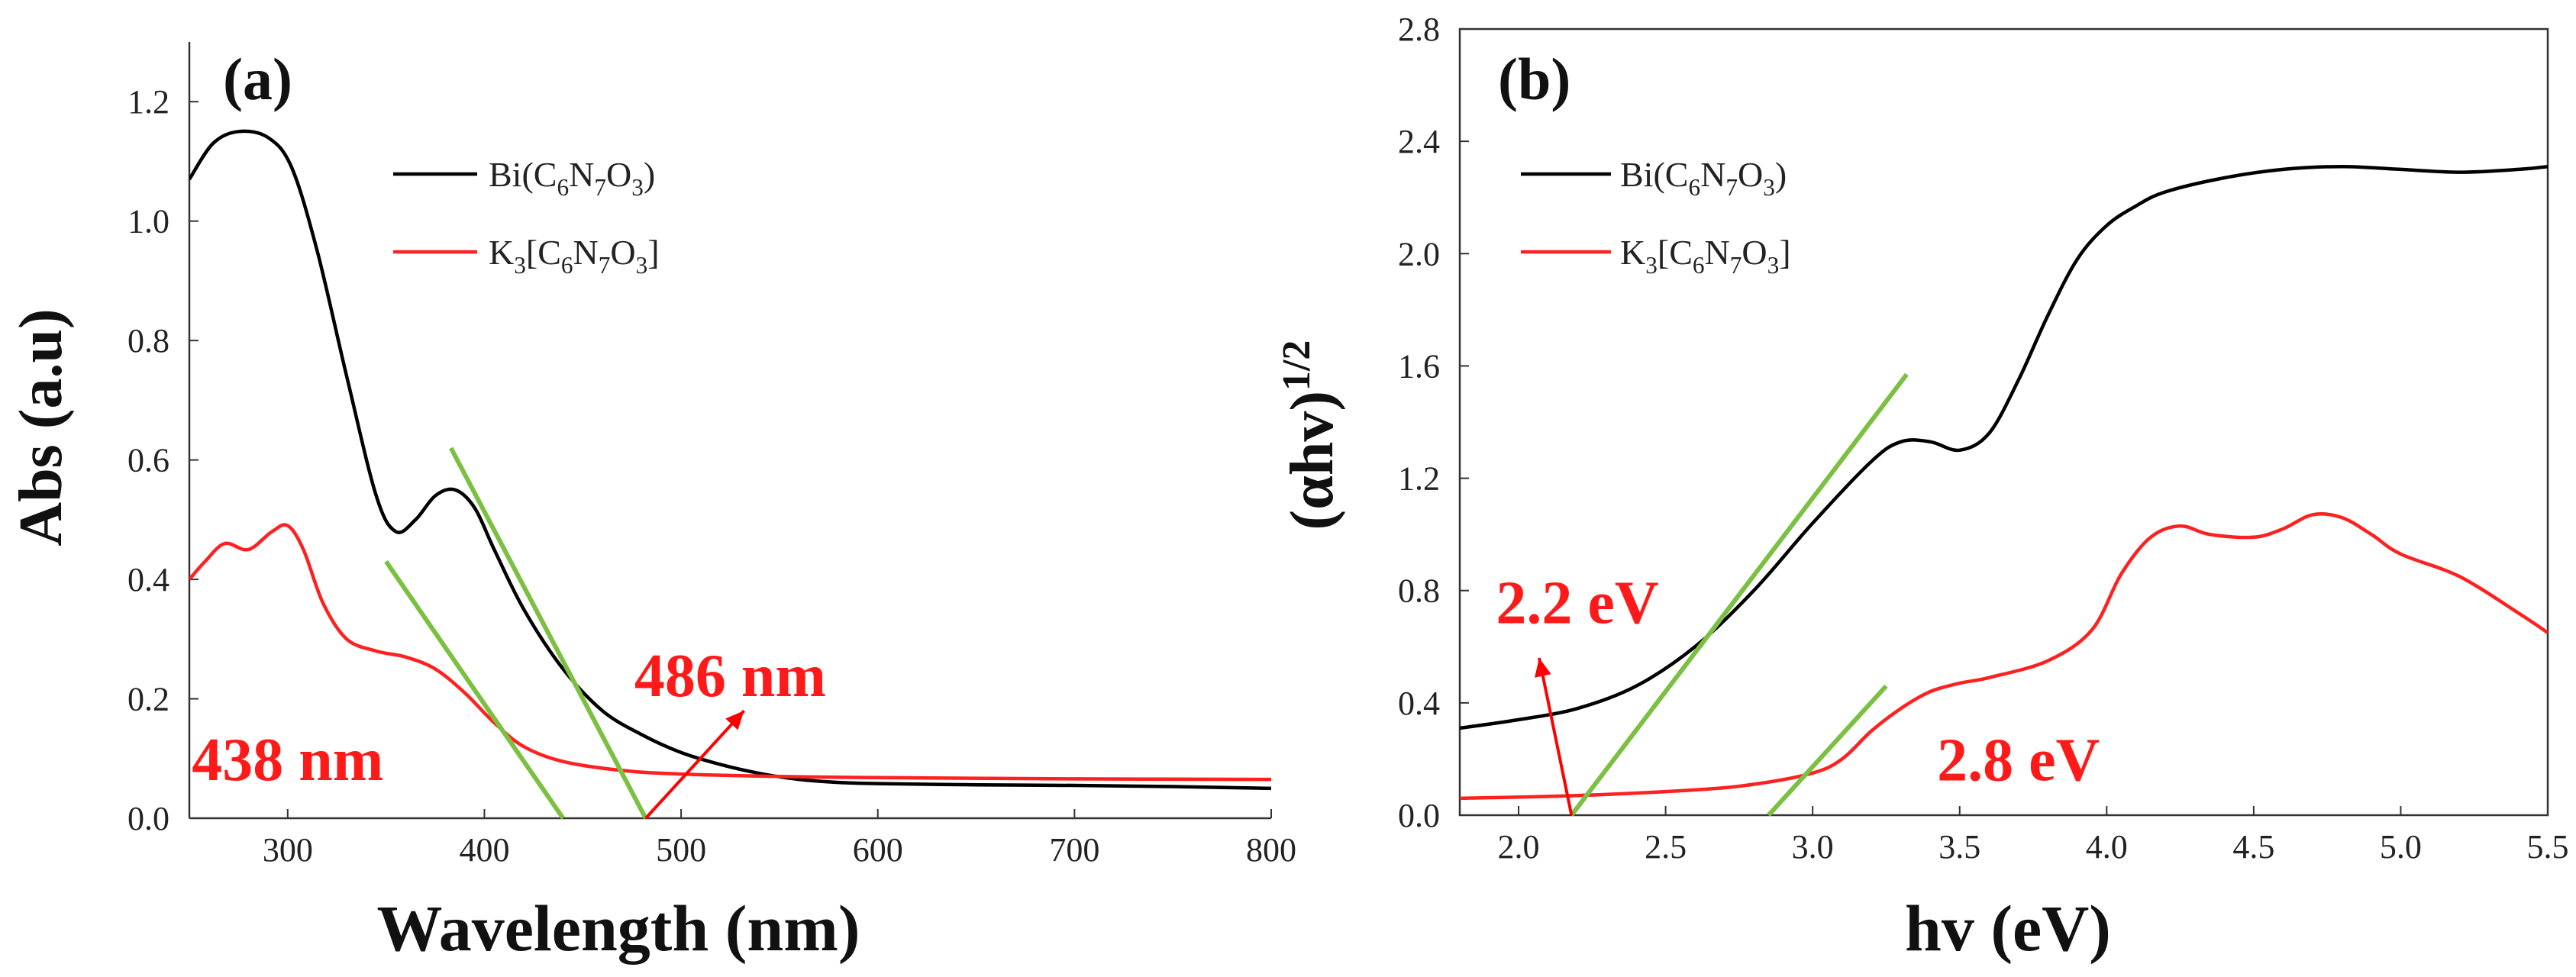 The width and height of the screenshot is (2576, 977). What do you see at coordinates (2008, 928) in the screenshot?
I see `x-axis-title: hv (eV)` at bounding box center [2008, 928].